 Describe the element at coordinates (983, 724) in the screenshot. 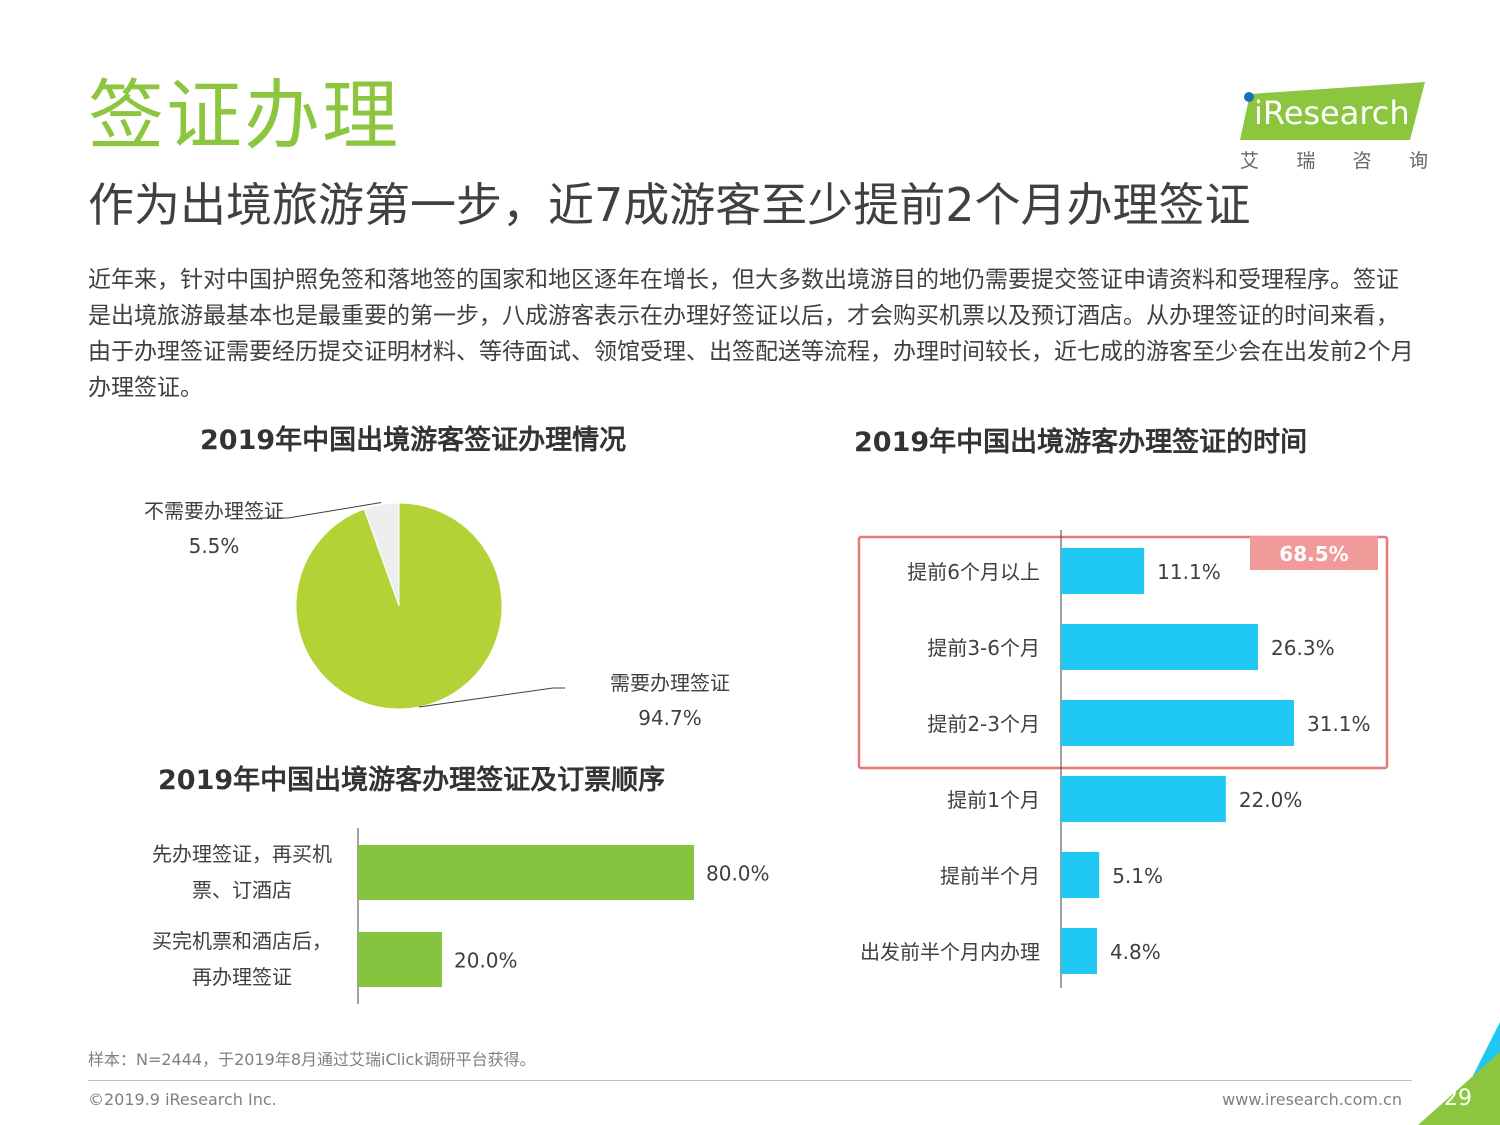

I see `timing-category-label: 提前2-3个月` at that location.